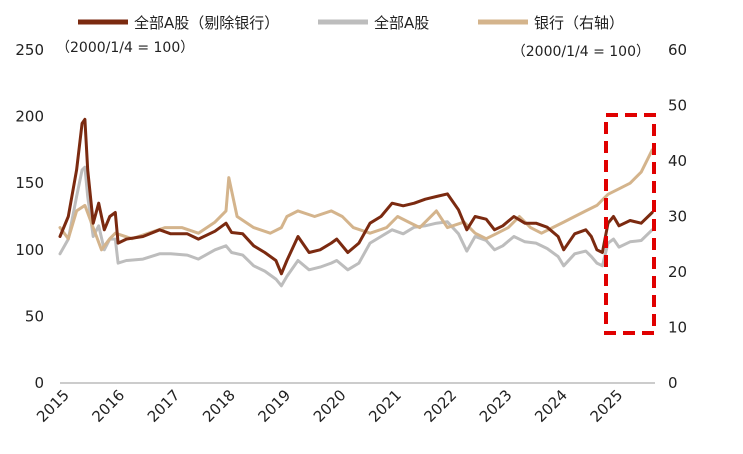 Image resolution: width=743 pixels, height=454 pixels. What do you see at coordinates (630, 224) in the screenshot?
I see `highlight-box` at bounding box center [630, 224].